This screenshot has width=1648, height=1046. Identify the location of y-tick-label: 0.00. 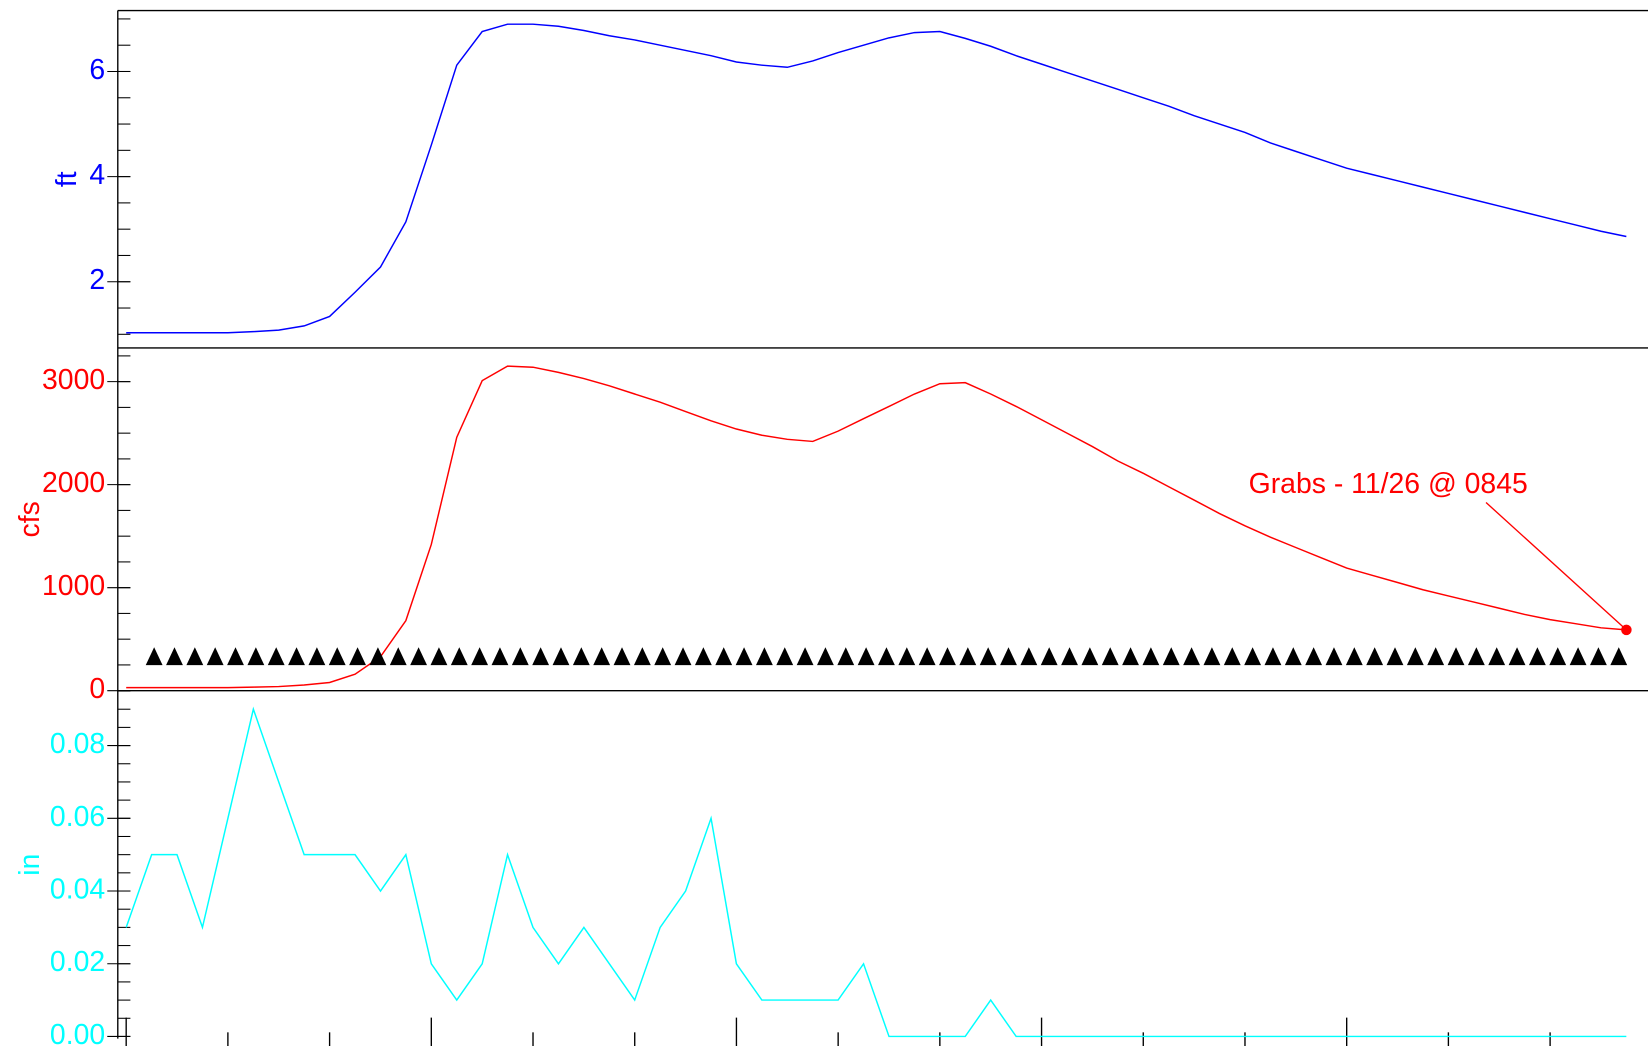
(77, 1032).